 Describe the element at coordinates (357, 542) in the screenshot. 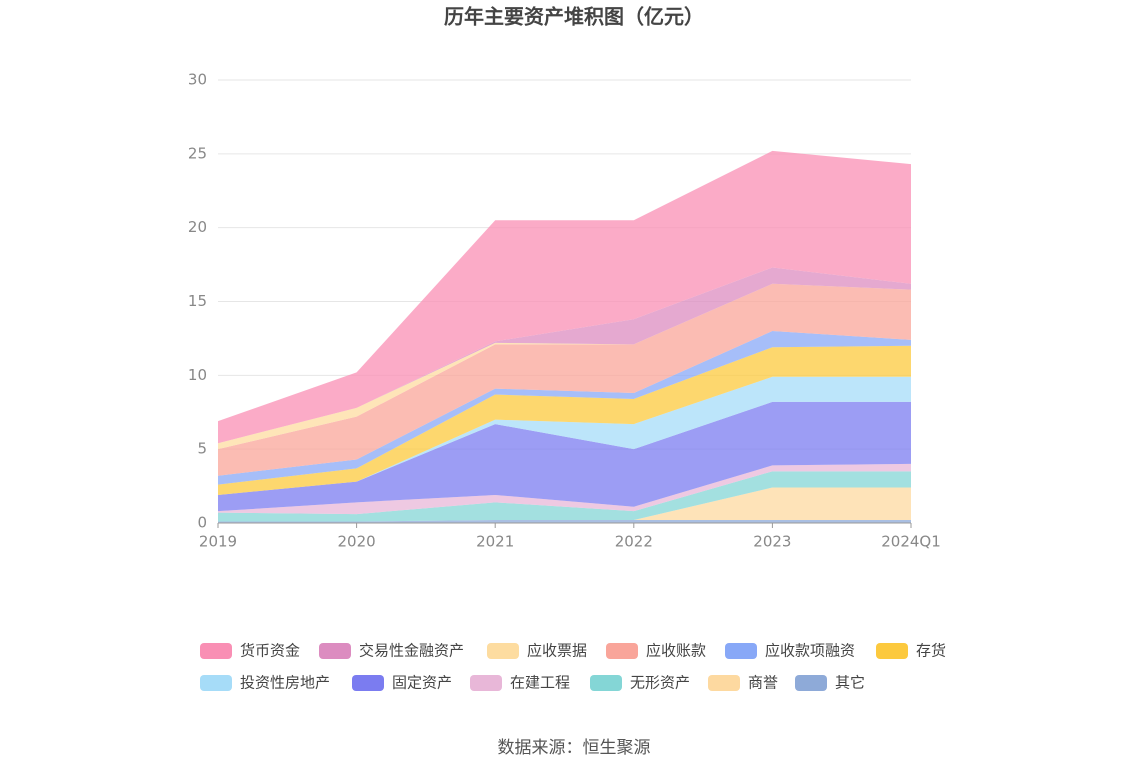

I see `x-tick-label: 2020` at that location.